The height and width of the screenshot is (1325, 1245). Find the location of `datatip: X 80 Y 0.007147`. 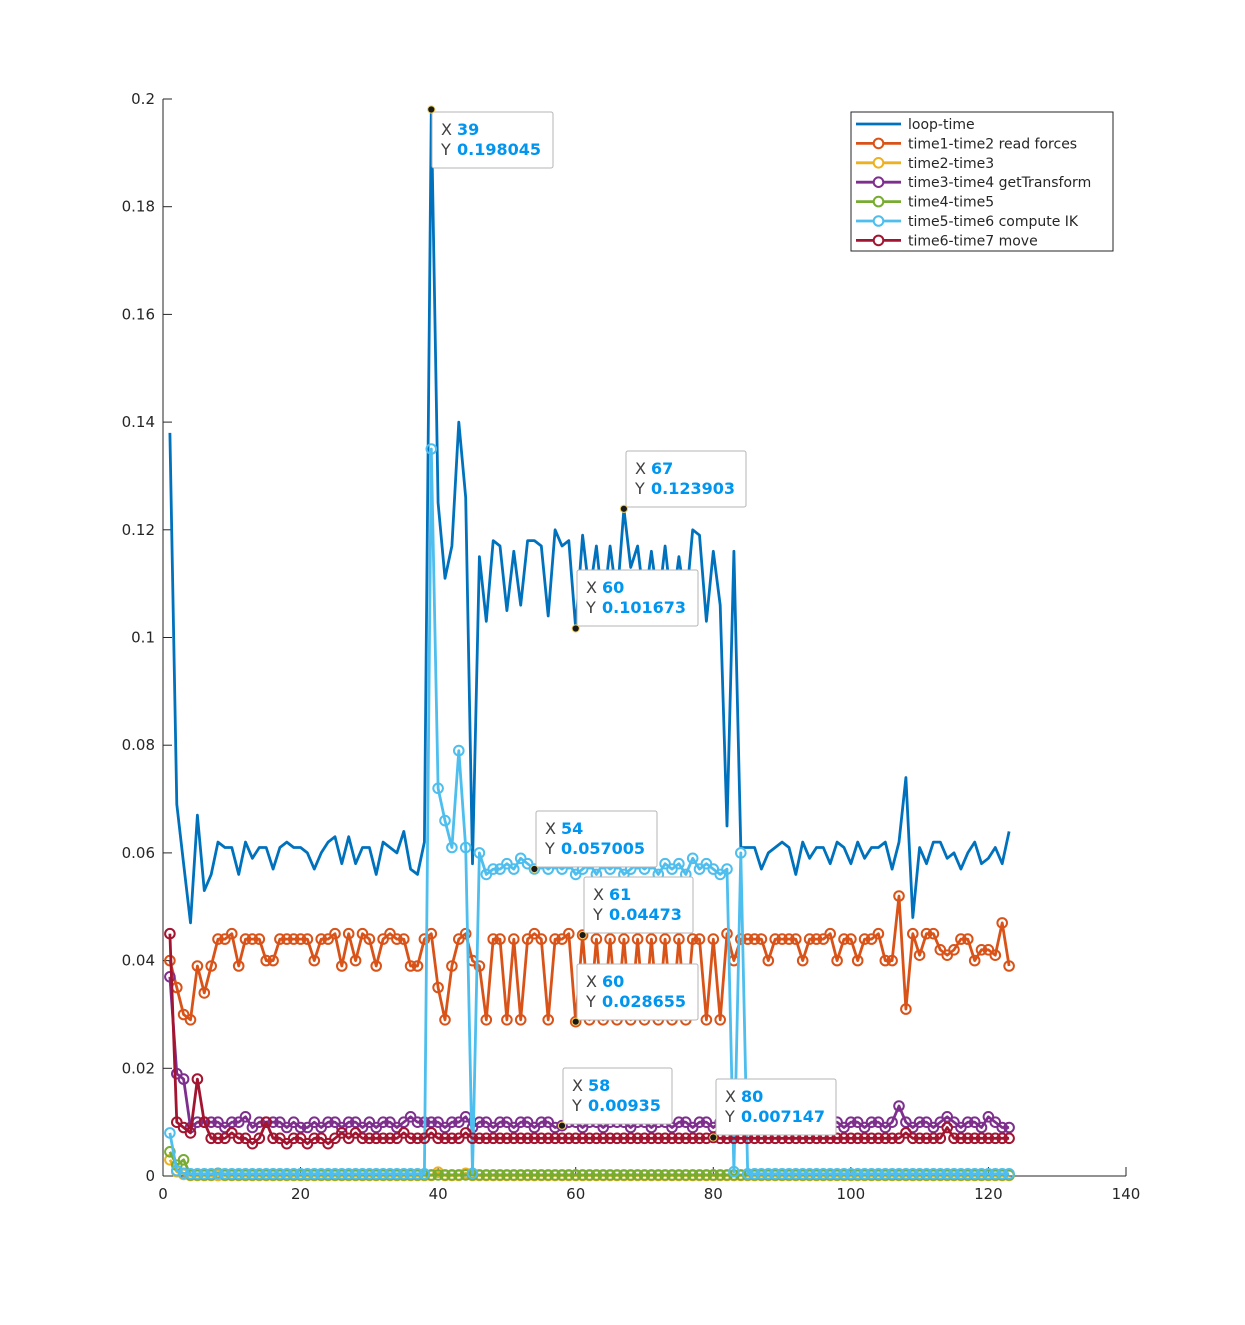

datatip: X 80 Y 0.007147 is located at coordinates (773, 1110).